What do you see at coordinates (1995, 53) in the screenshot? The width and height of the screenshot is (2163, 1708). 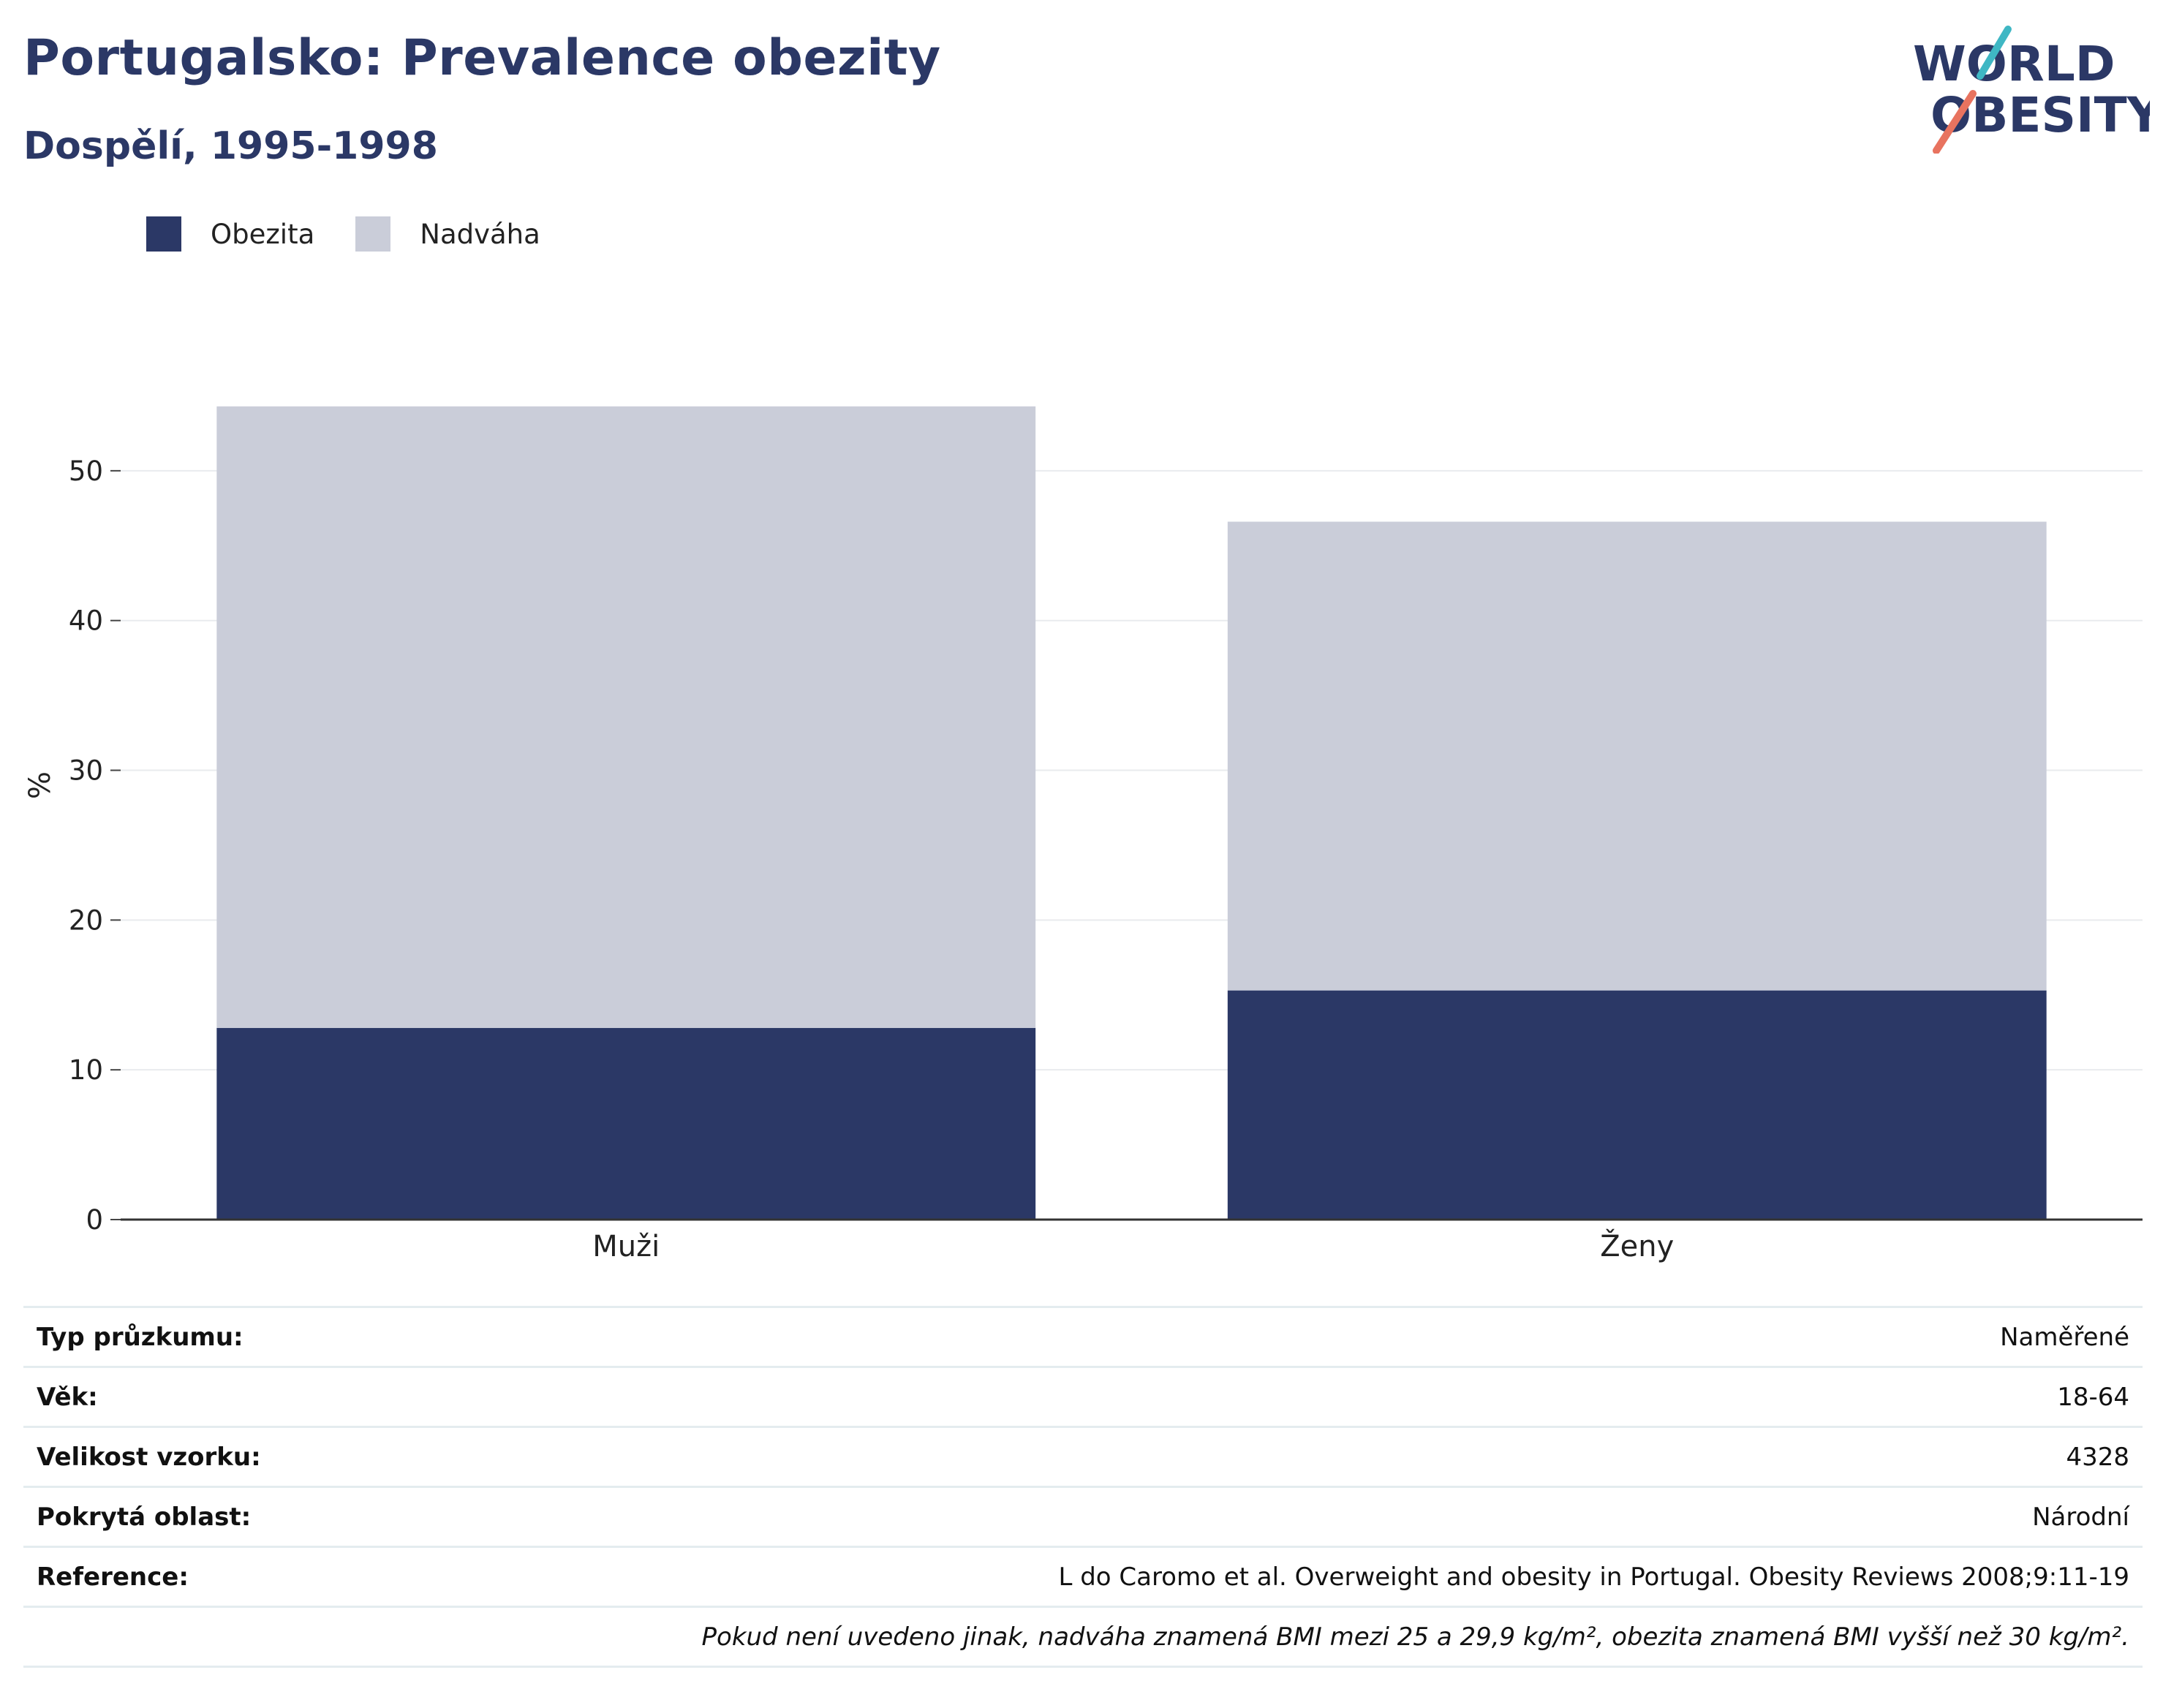 I see `logo-slash-upper` at bounding box center [1995, 53].